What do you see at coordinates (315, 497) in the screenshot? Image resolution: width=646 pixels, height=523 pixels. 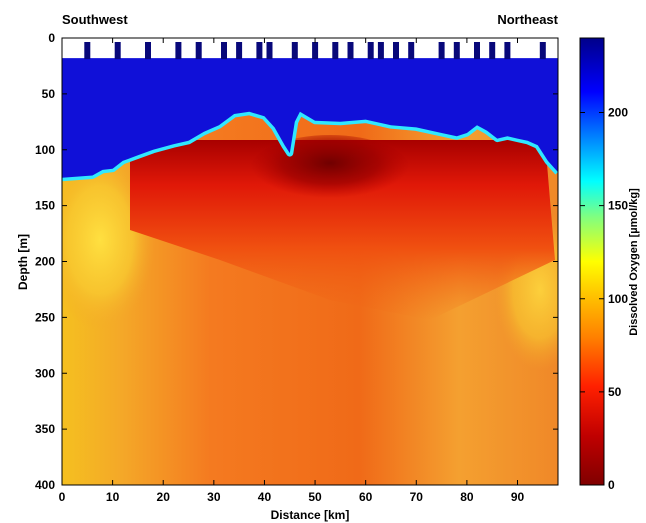 I see `x-tick-label: 50` at bounding box center [315, 497].